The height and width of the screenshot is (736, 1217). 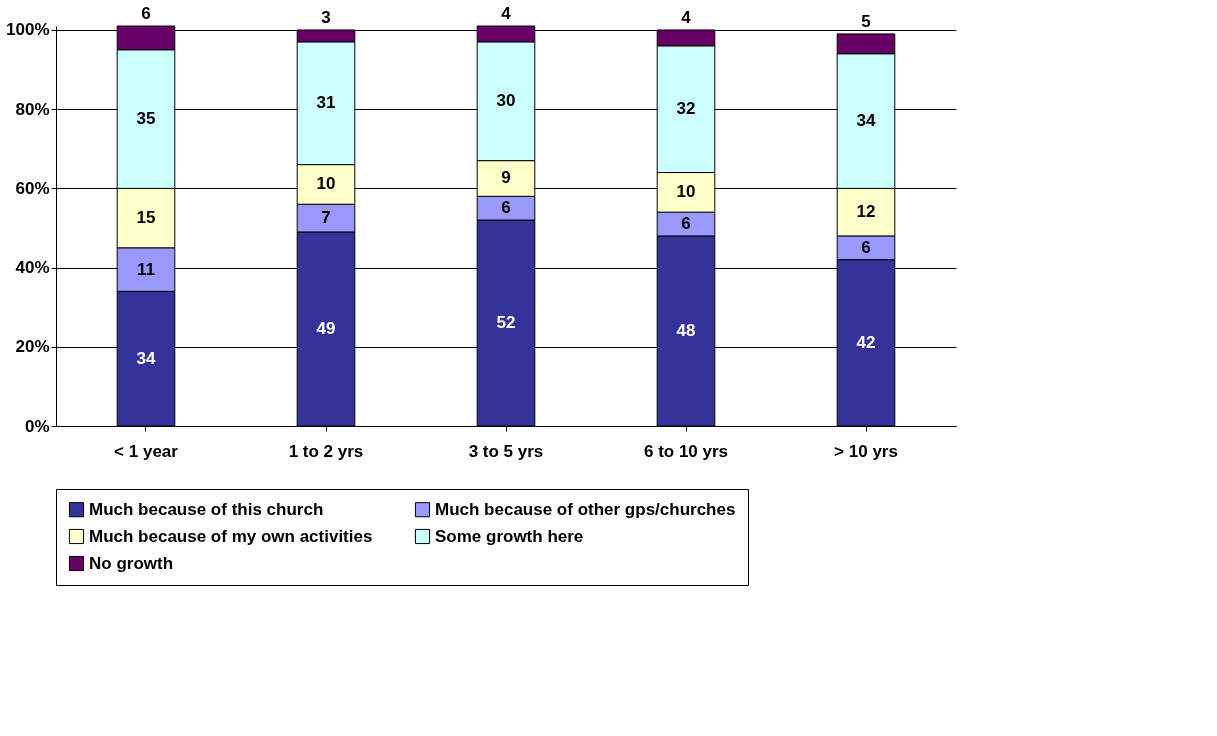 What do you see at coordinates (326, 328) in the screenshot?
I see `data-label: 49` at bounding box center [326, 328].